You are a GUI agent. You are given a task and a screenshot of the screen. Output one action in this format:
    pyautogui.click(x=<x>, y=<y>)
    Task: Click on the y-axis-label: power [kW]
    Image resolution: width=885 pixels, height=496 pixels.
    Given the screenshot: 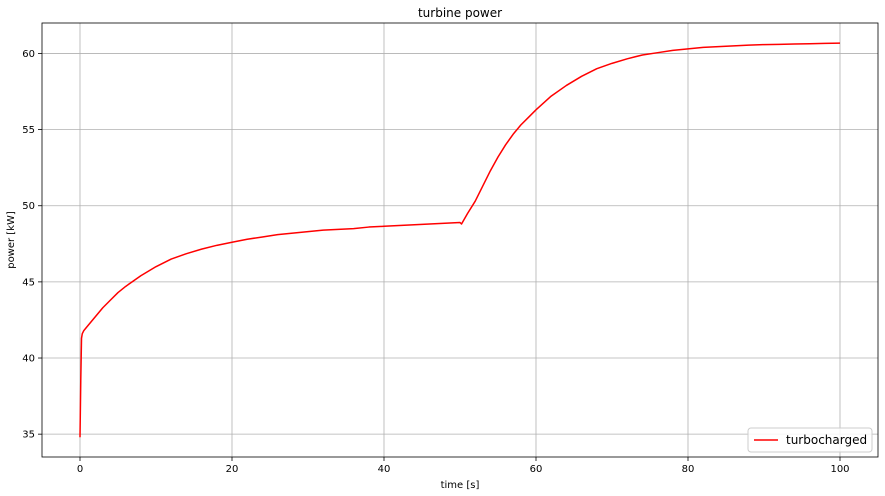 What is the action you would take?
    pyautogui.click(x=11, y=240)
    